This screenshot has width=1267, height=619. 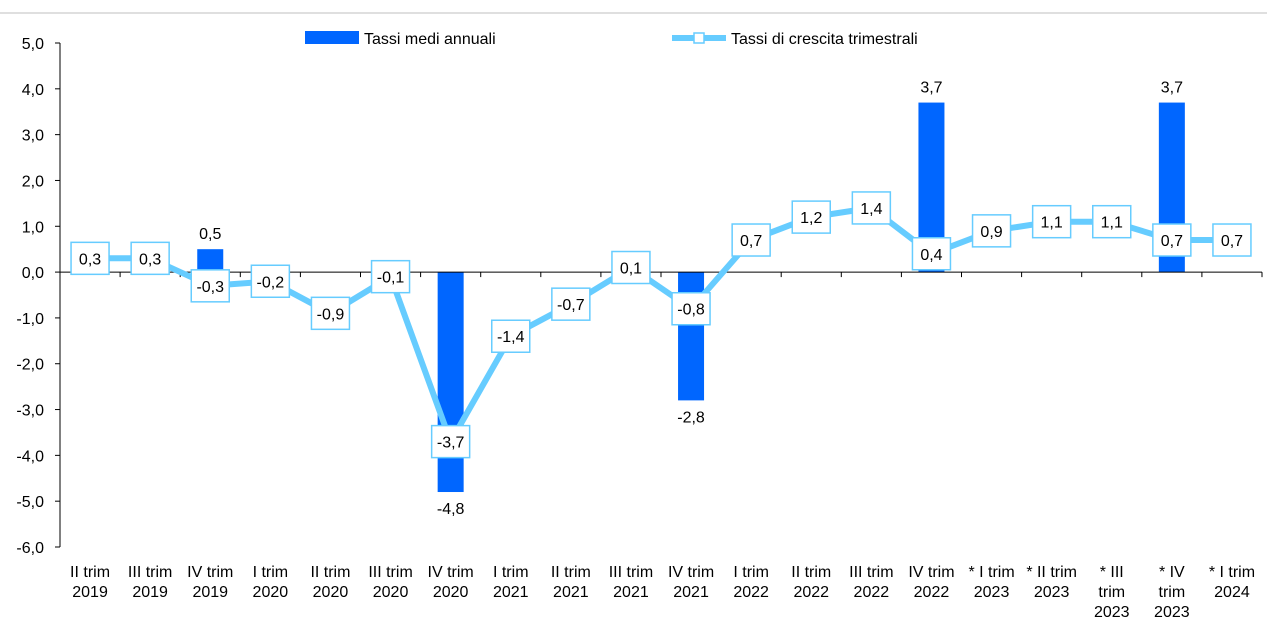 I want to click on line-data-label: -0,9, so click(x=331, y=314).